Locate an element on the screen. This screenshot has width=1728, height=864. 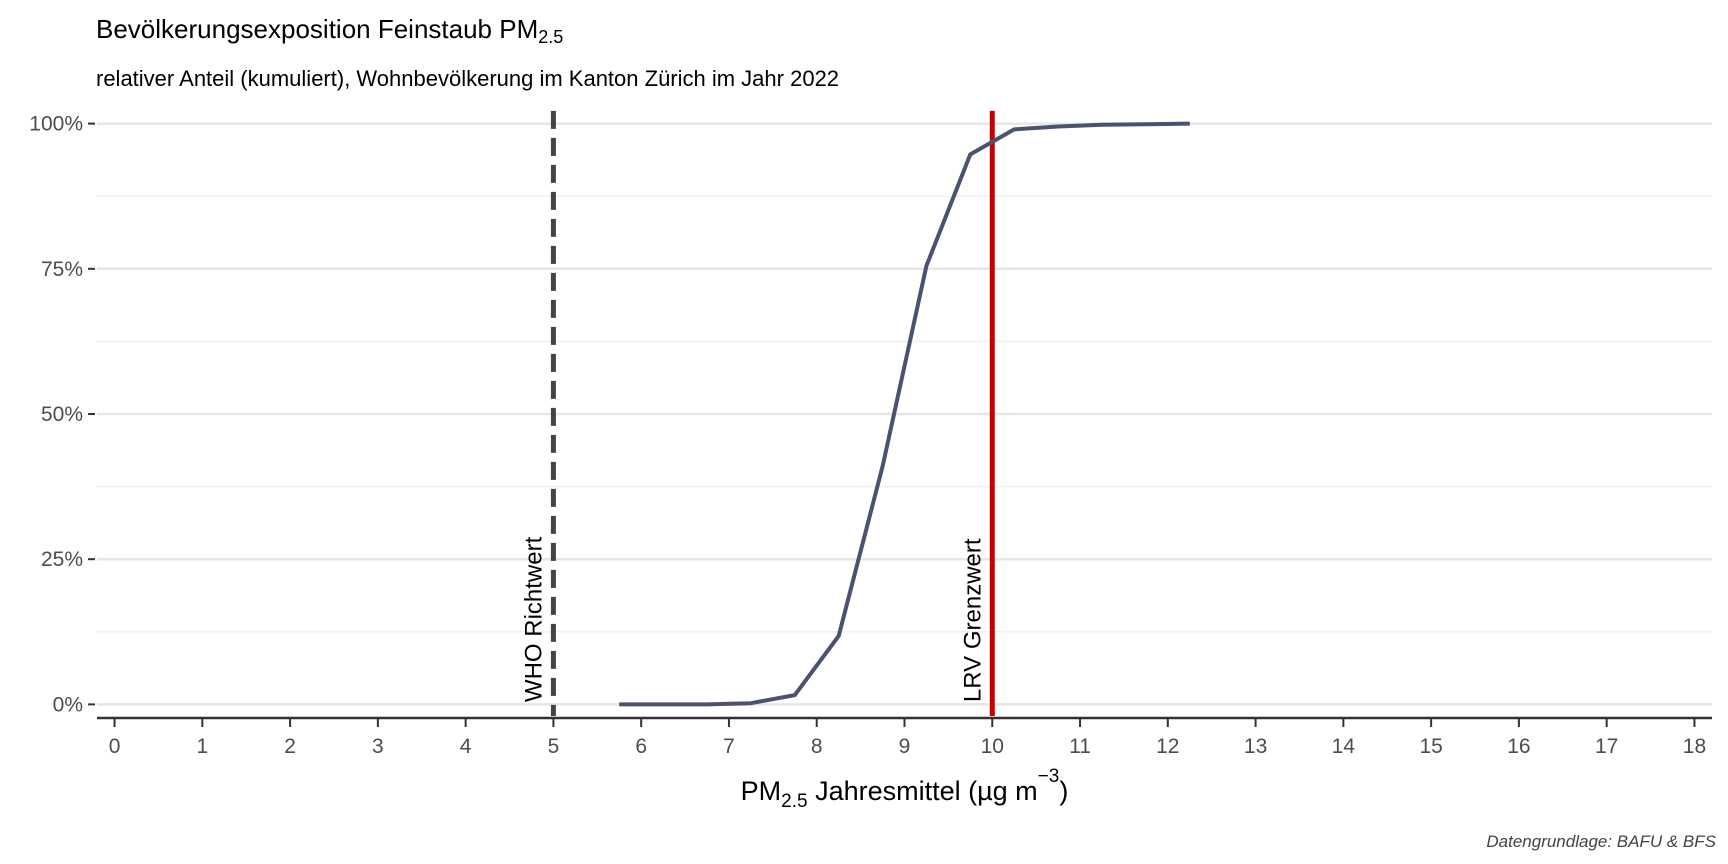
x-tick-label: 3 is located at coordinates (378, 746).